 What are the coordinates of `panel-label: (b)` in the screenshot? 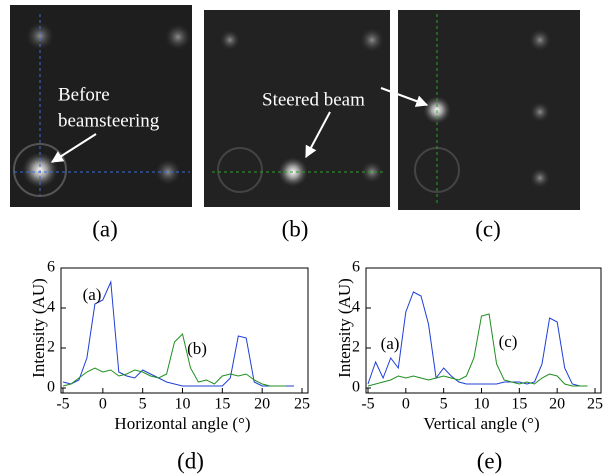 It's located at (295, 228).